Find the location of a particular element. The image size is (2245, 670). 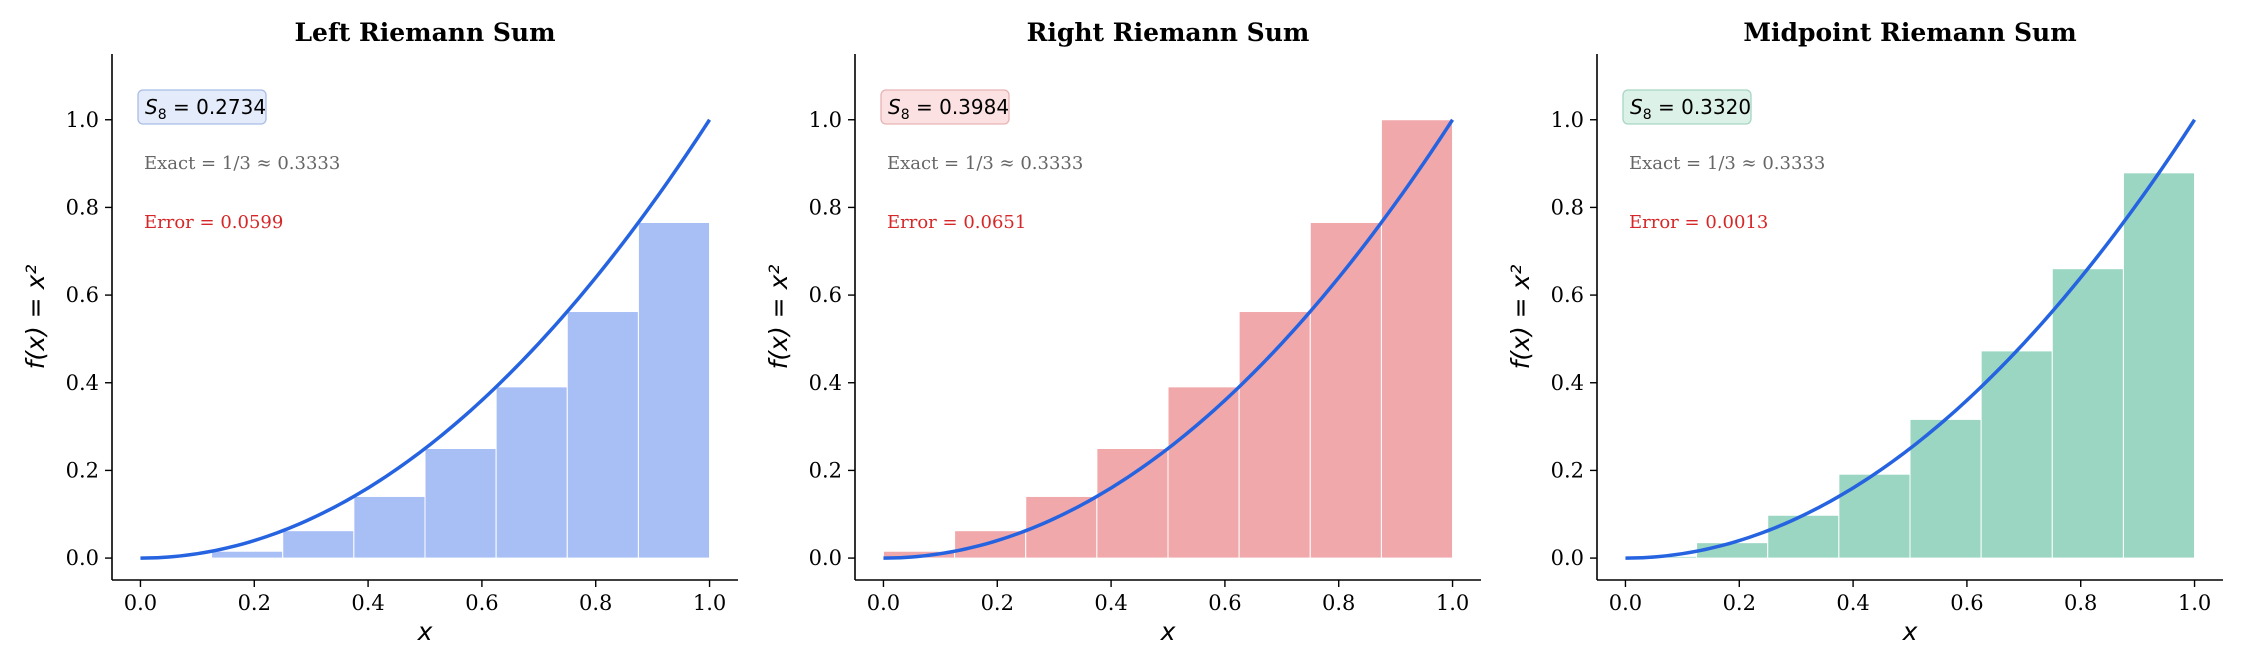

error-value-label: Error = 0.0599 is located at coordinates (213, 222).